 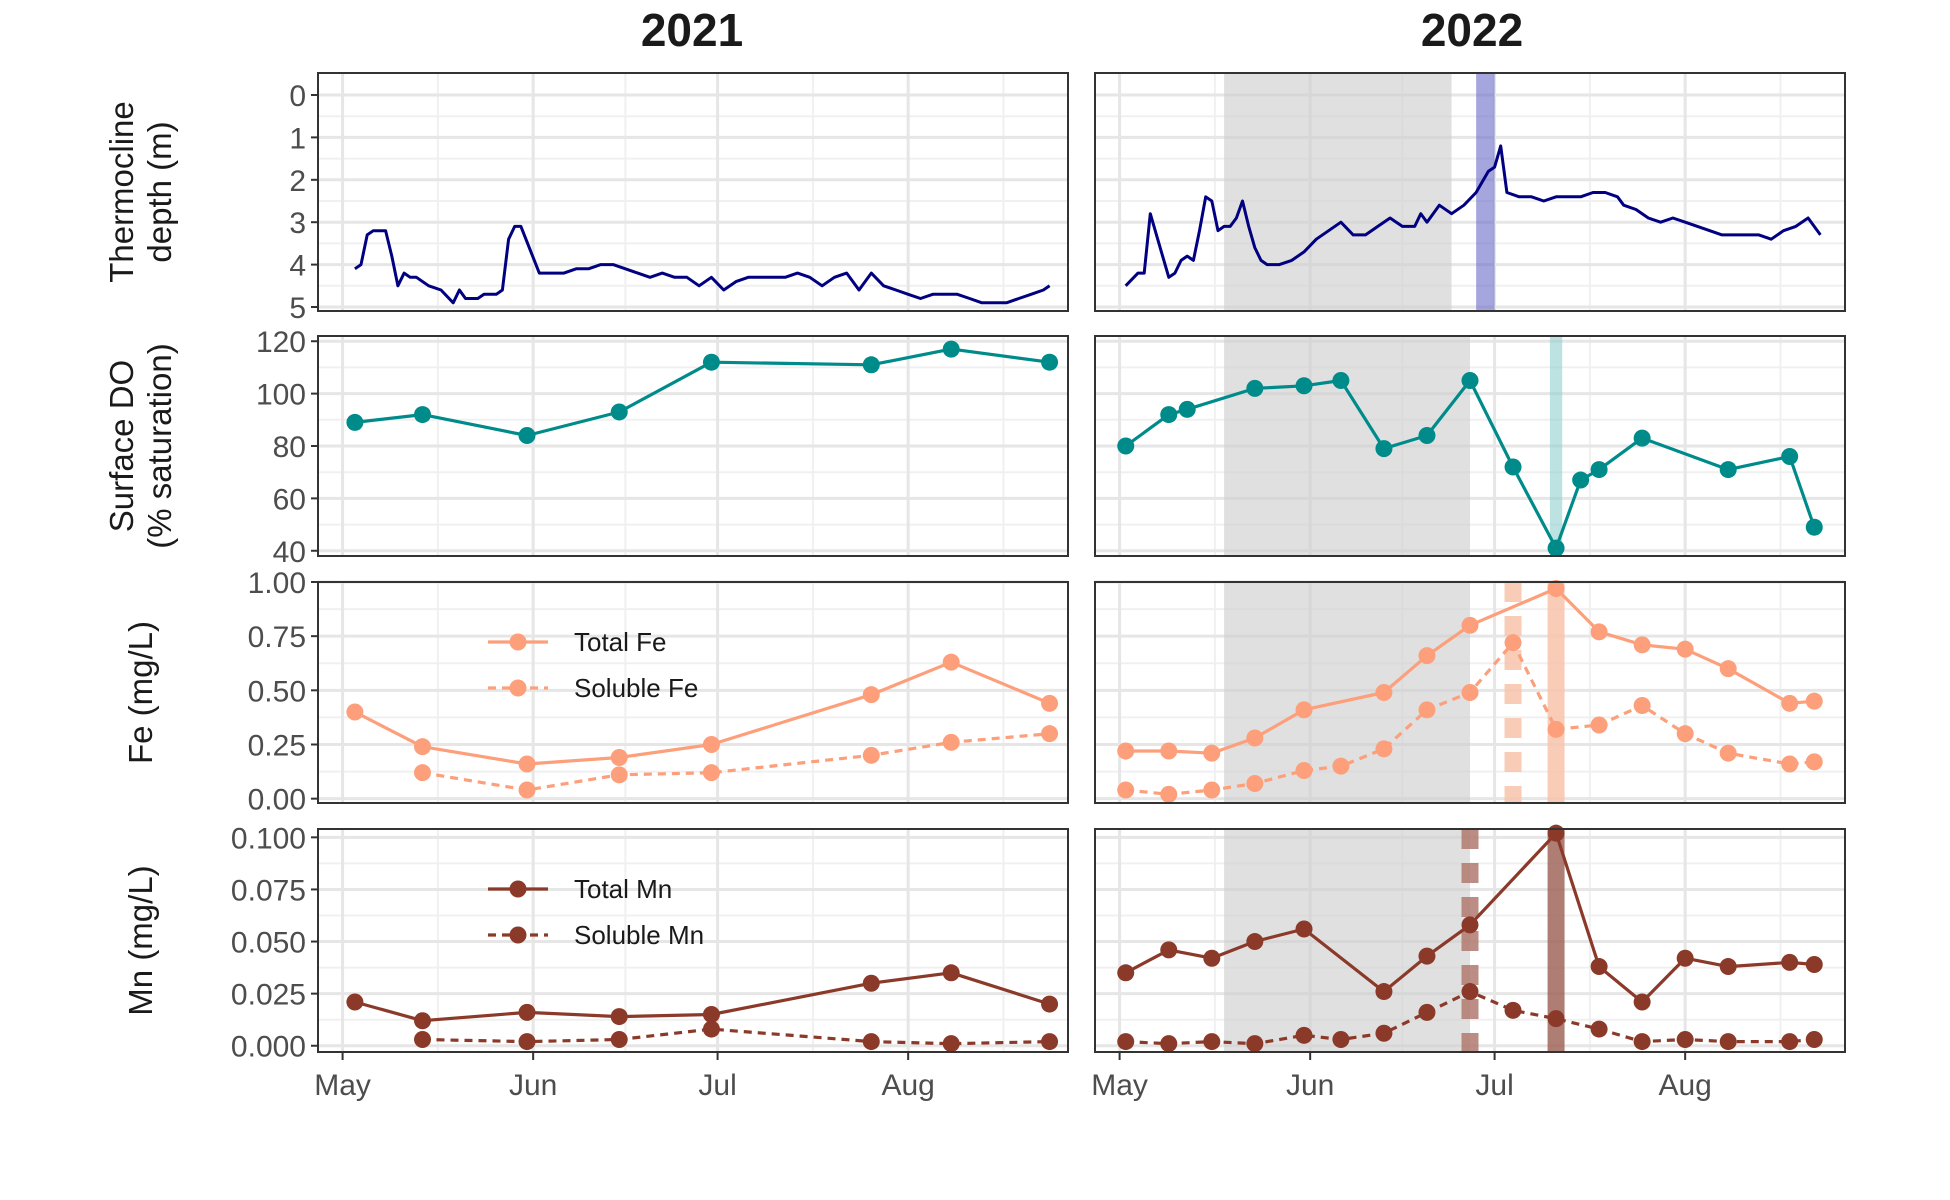 I want to click on panel-do-2021: 40 60 80 100 120 Surface DO (% saturation), so click(x=586, y=447).